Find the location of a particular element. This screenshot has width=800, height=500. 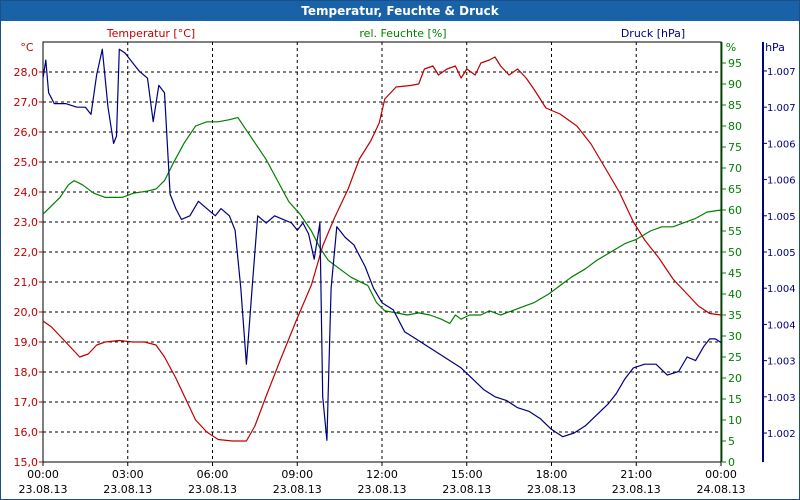

temperature-axis-label: Temperatur [°C] is located at coordinates (150, 33).